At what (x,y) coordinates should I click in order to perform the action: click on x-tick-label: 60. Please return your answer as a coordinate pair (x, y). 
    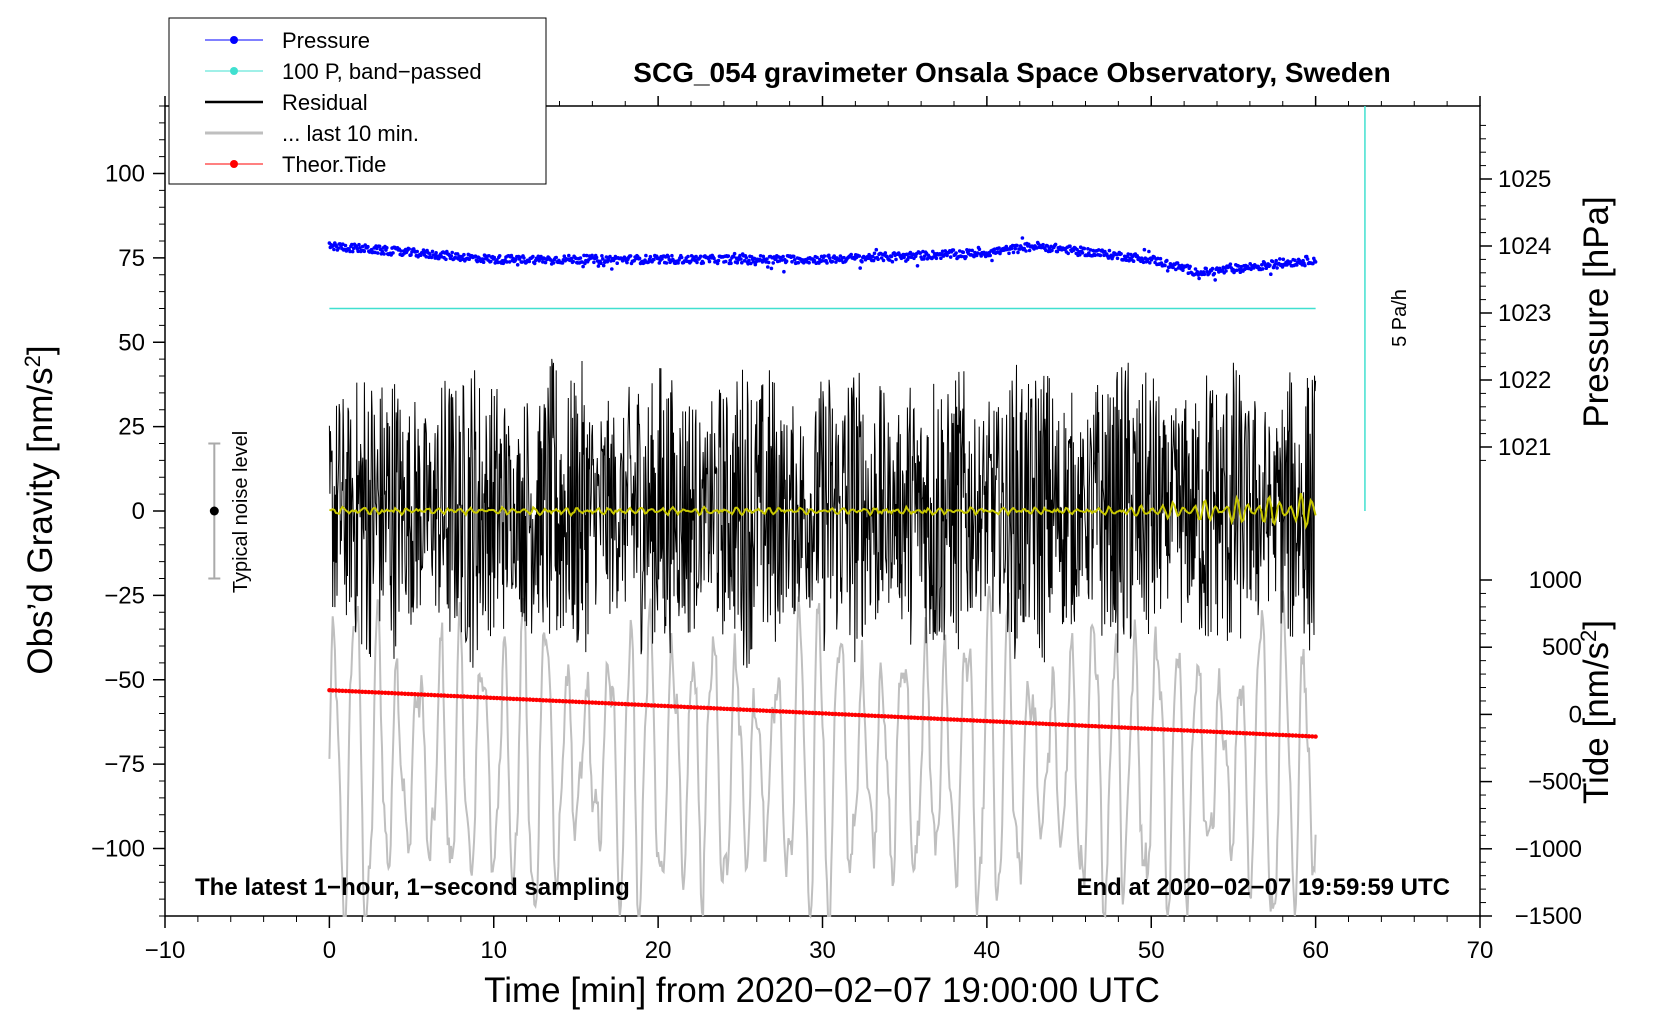
    Looking at the image, I should click on (1315, 950).